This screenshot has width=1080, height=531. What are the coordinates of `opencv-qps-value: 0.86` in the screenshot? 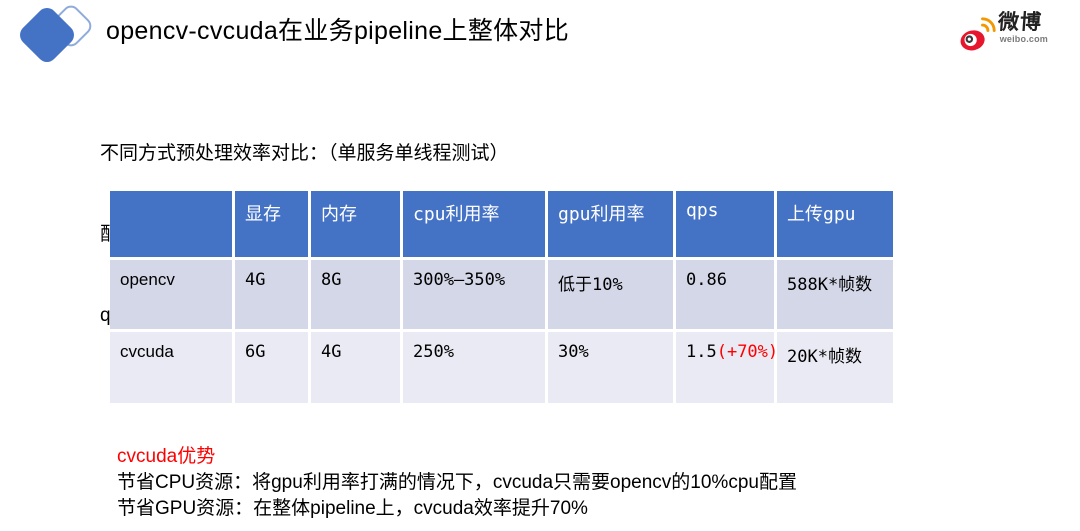 It's located at (706, 280).